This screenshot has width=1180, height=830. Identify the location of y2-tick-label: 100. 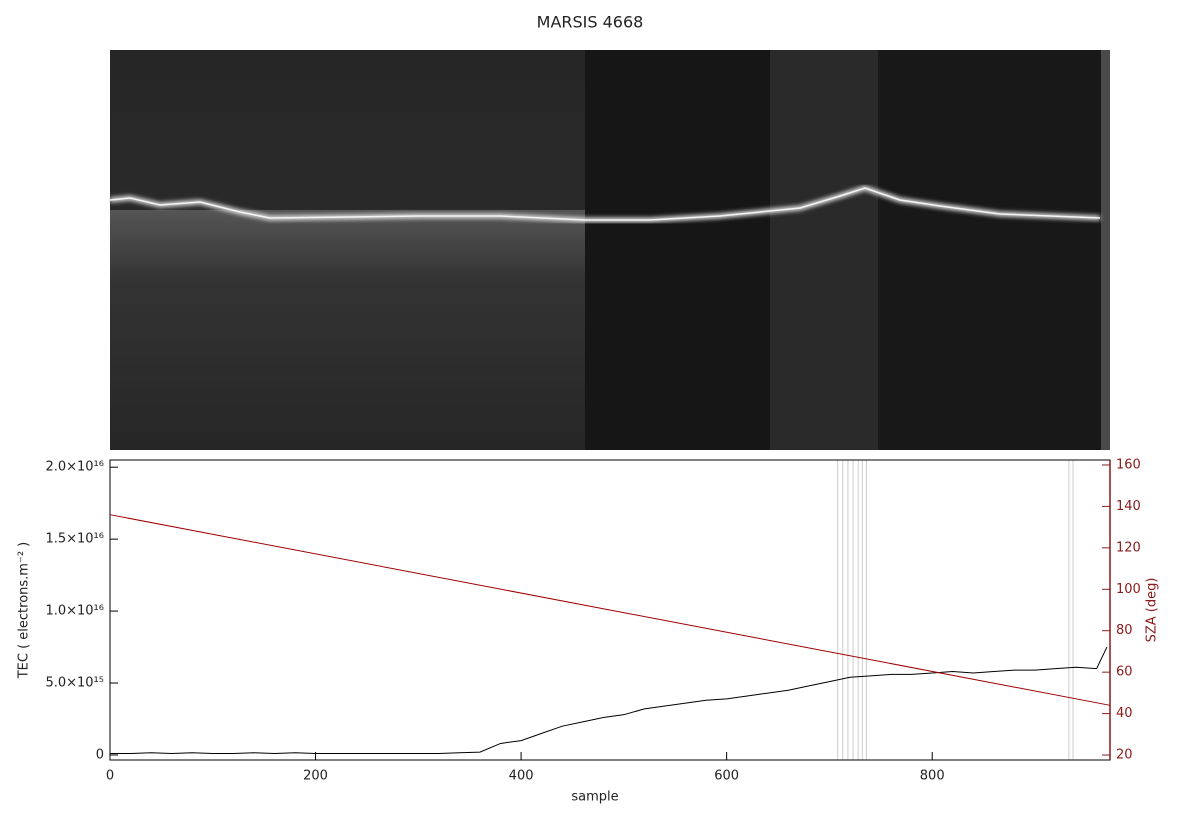
(1128, 589).